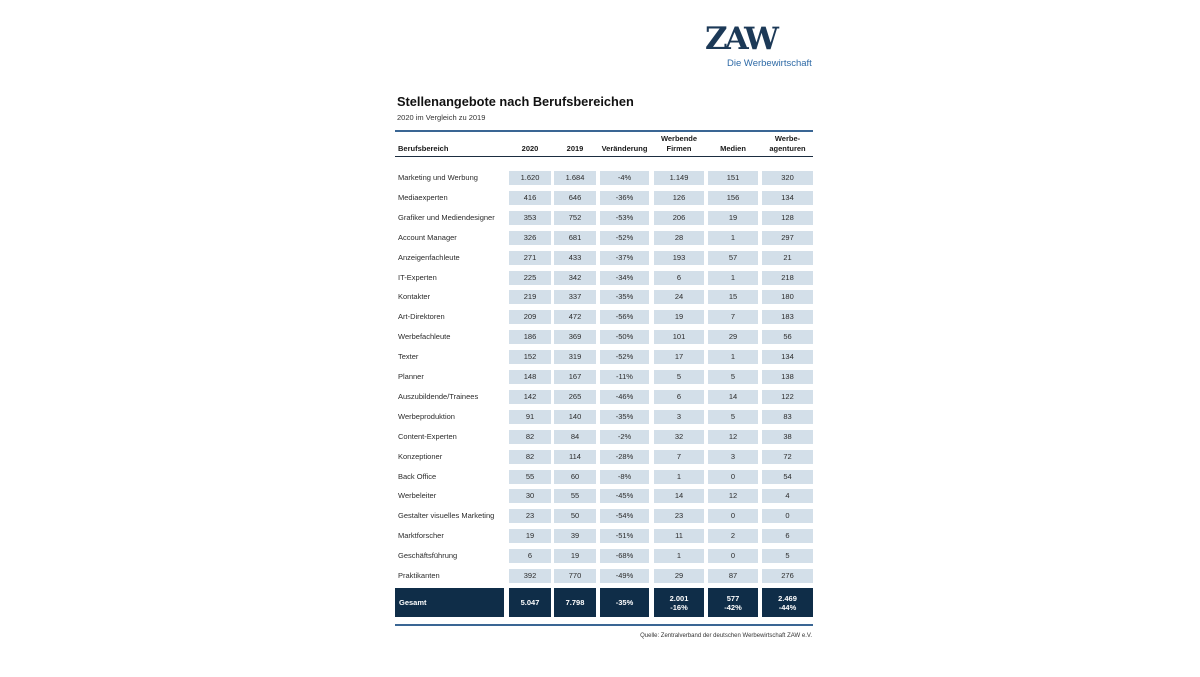  What do you see at coordinates (679, 436) in the screenshot?
I see `cell-werbende-firmen: 32` at bounding box center [679, 436].